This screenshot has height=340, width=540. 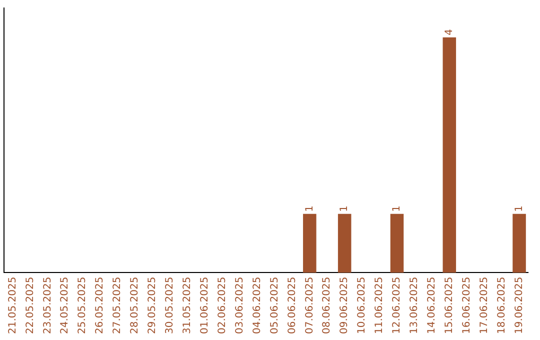 What do you see at coordinates (135, 305) in the screenshot?
I see `x-tick-label: 28.05.2025` at bounding box center [135, 305].